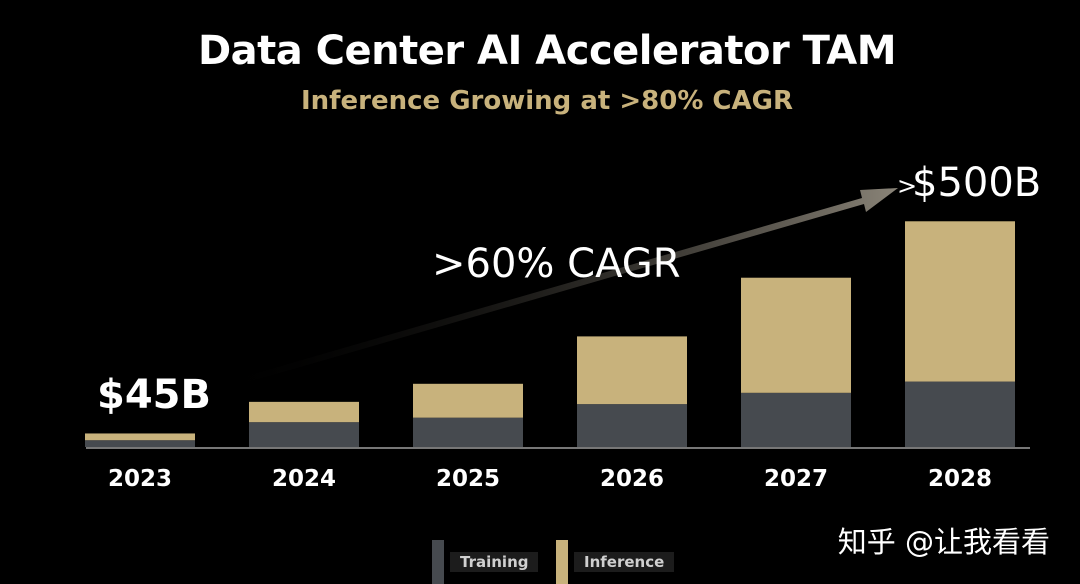 The width and height of the screenshot is (1080, 584). Describe the element at coordinates (304, 434) in the screenshot. I see `bar-training-2024` at that location.